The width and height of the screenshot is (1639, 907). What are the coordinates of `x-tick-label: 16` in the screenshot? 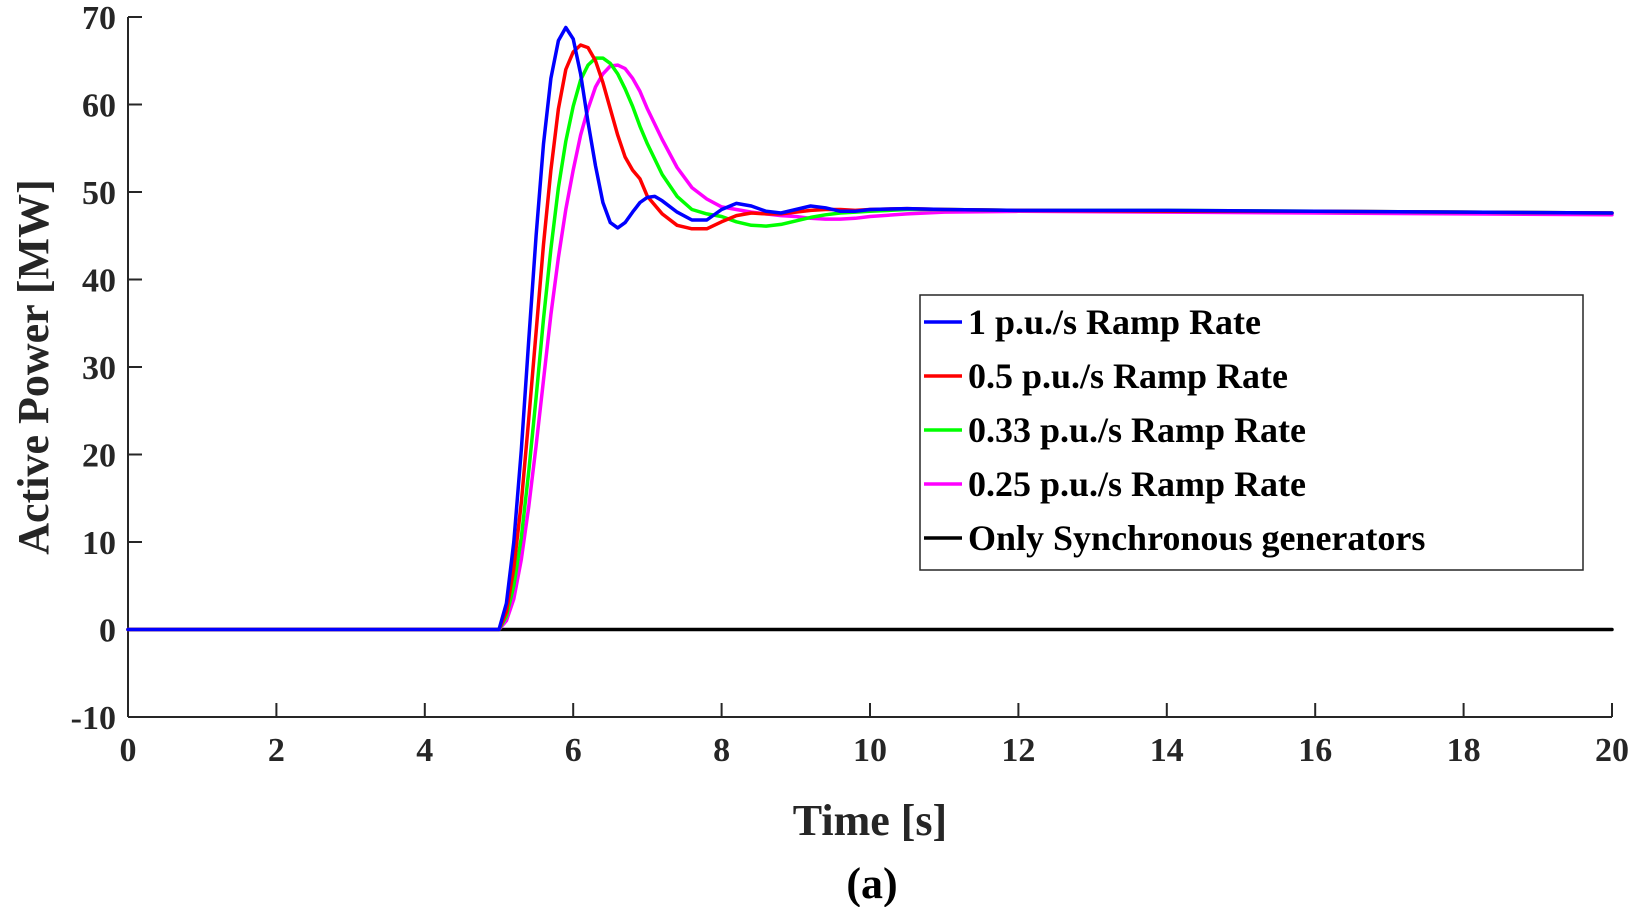 It's located at (1315, 750).